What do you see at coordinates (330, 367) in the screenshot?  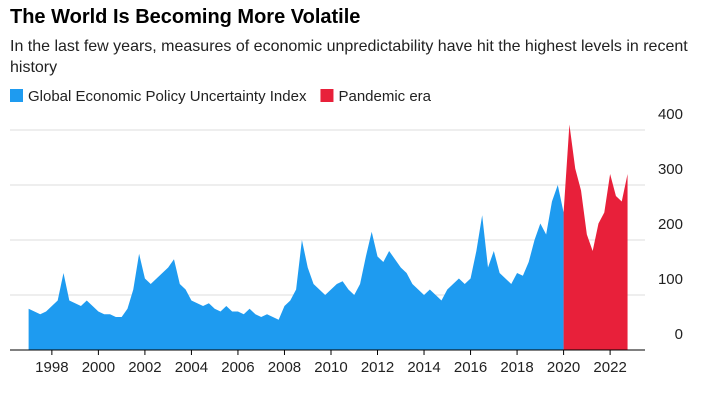 I see `x-tick-label: 2010` at bounding box center [330, 367].